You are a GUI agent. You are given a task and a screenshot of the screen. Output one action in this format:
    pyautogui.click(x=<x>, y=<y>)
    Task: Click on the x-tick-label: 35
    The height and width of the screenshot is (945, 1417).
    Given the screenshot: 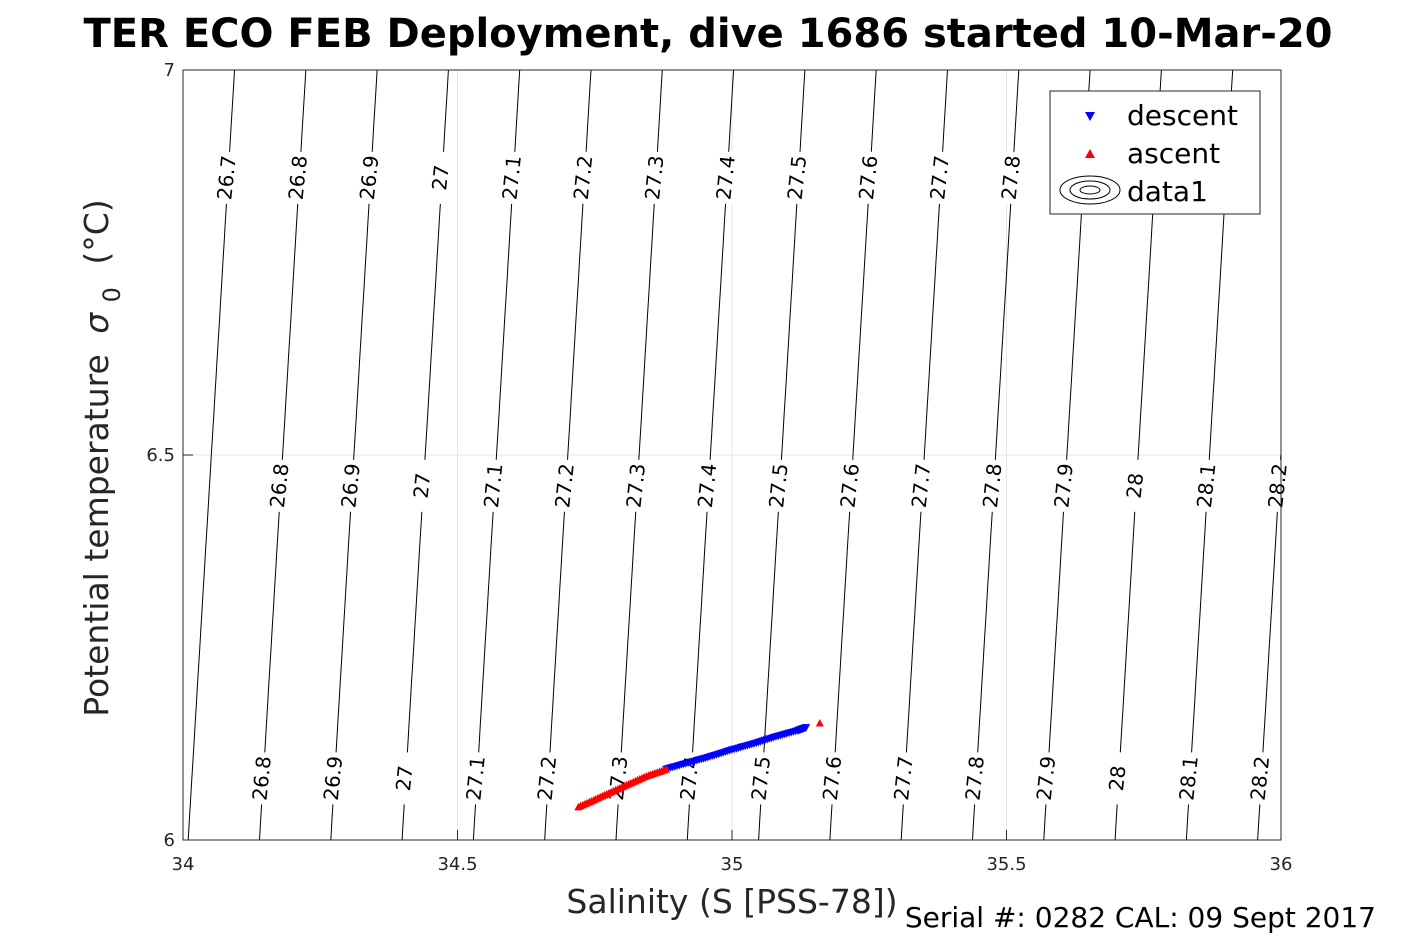 What is the action you would take?
    pyautogui.click(x=732, y=864)
    